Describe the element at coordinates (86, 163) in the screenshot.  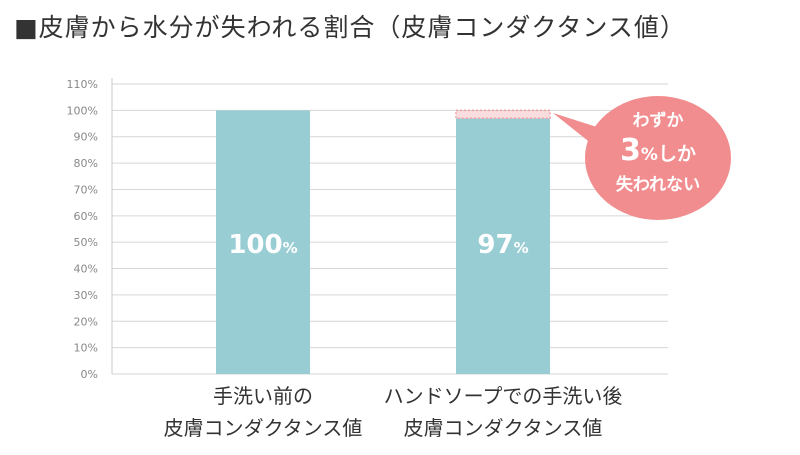
I see `y-tick-label: 80%` at that location.